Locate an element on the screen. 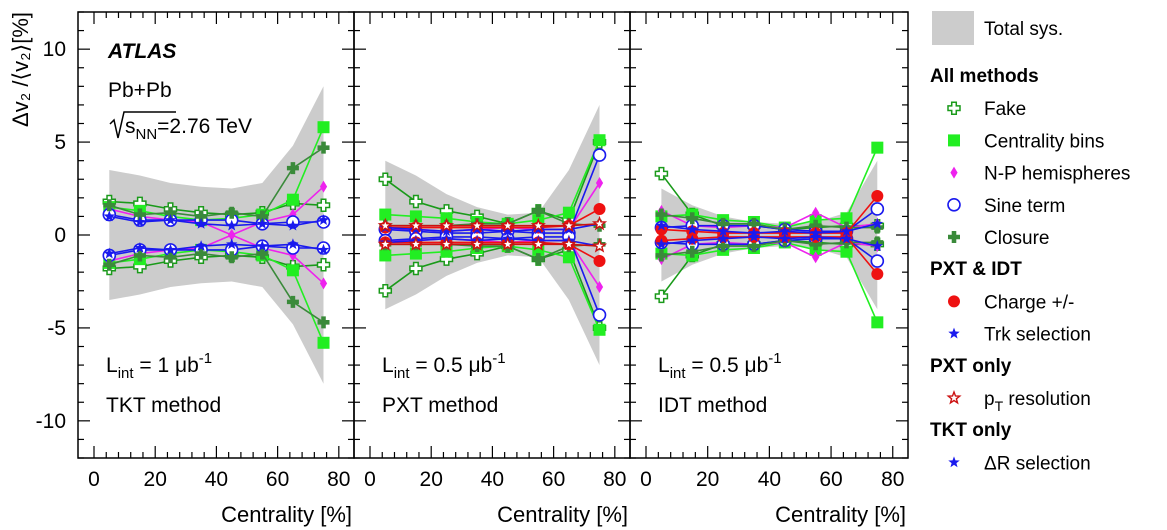 The height and width of the screenshot is (530, 1167). x-axis-title: Centrality [%] is located at coordinates (562, 514).